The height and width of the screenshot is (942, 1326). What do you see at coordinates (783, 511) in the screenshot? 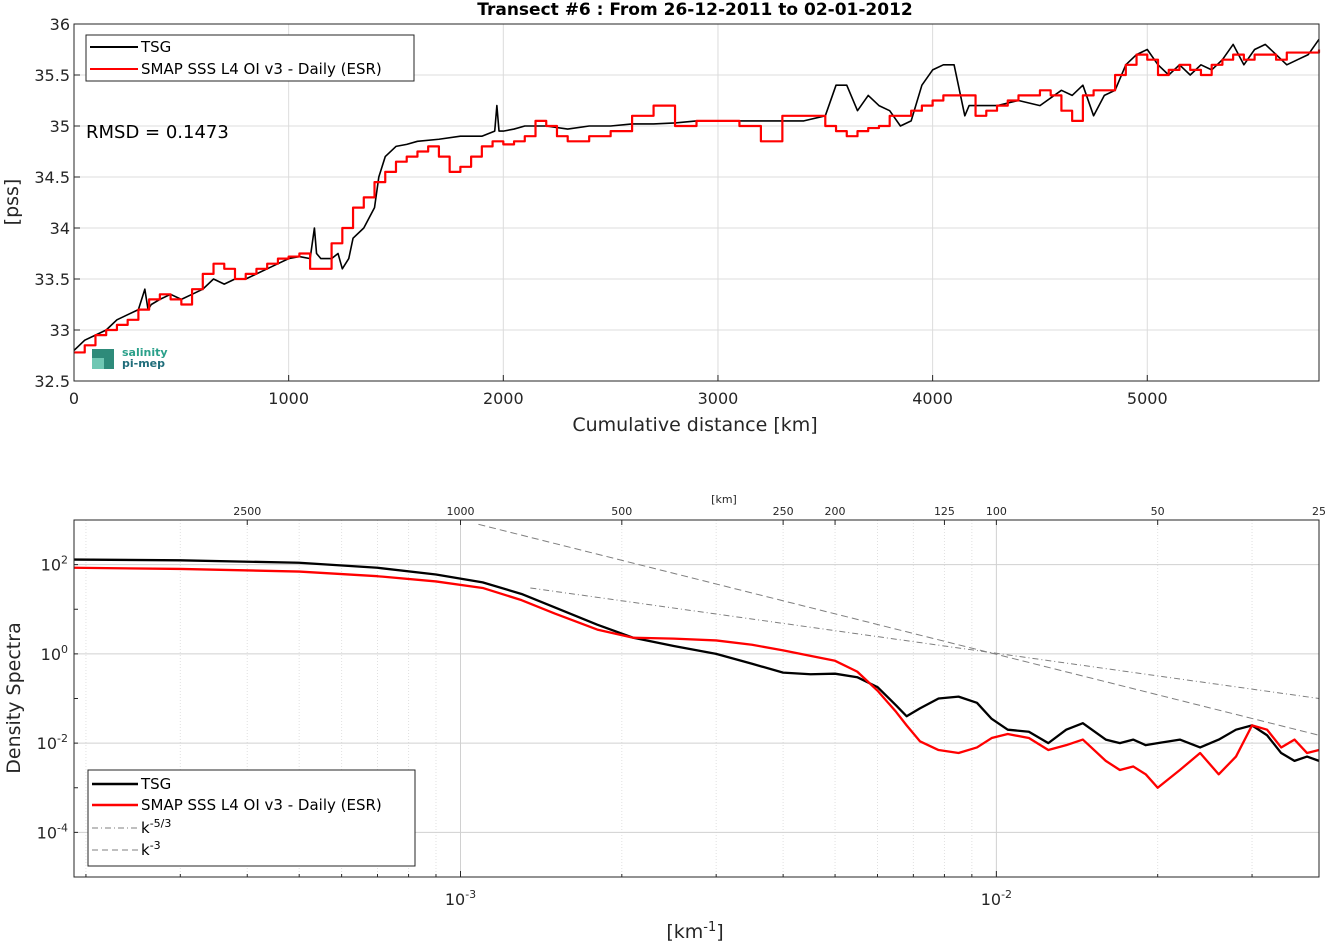
I see `top-tick-label: 250` at bounding box center [783, 511].